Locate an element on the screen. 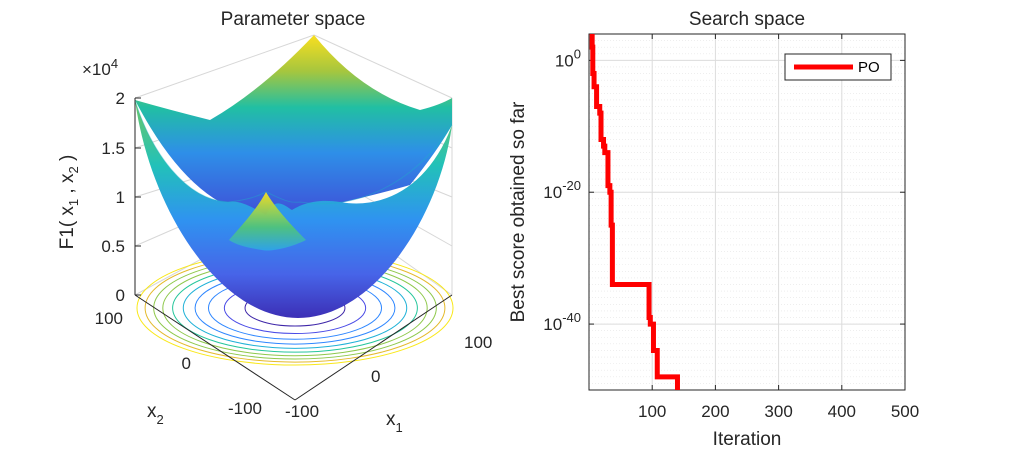  x-axis-label: Iteration is located at coordinates (747, 439).